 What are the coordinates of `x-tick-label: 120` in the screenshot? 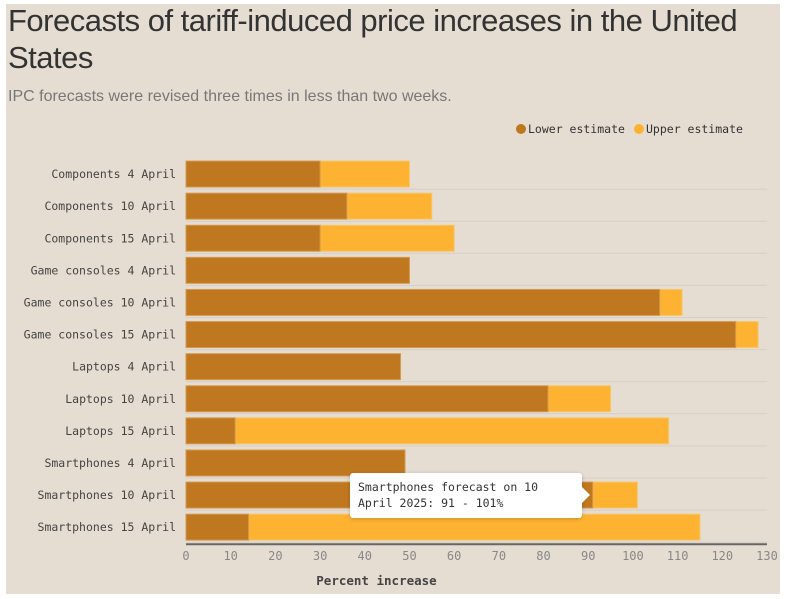 It's located at (722, 556).